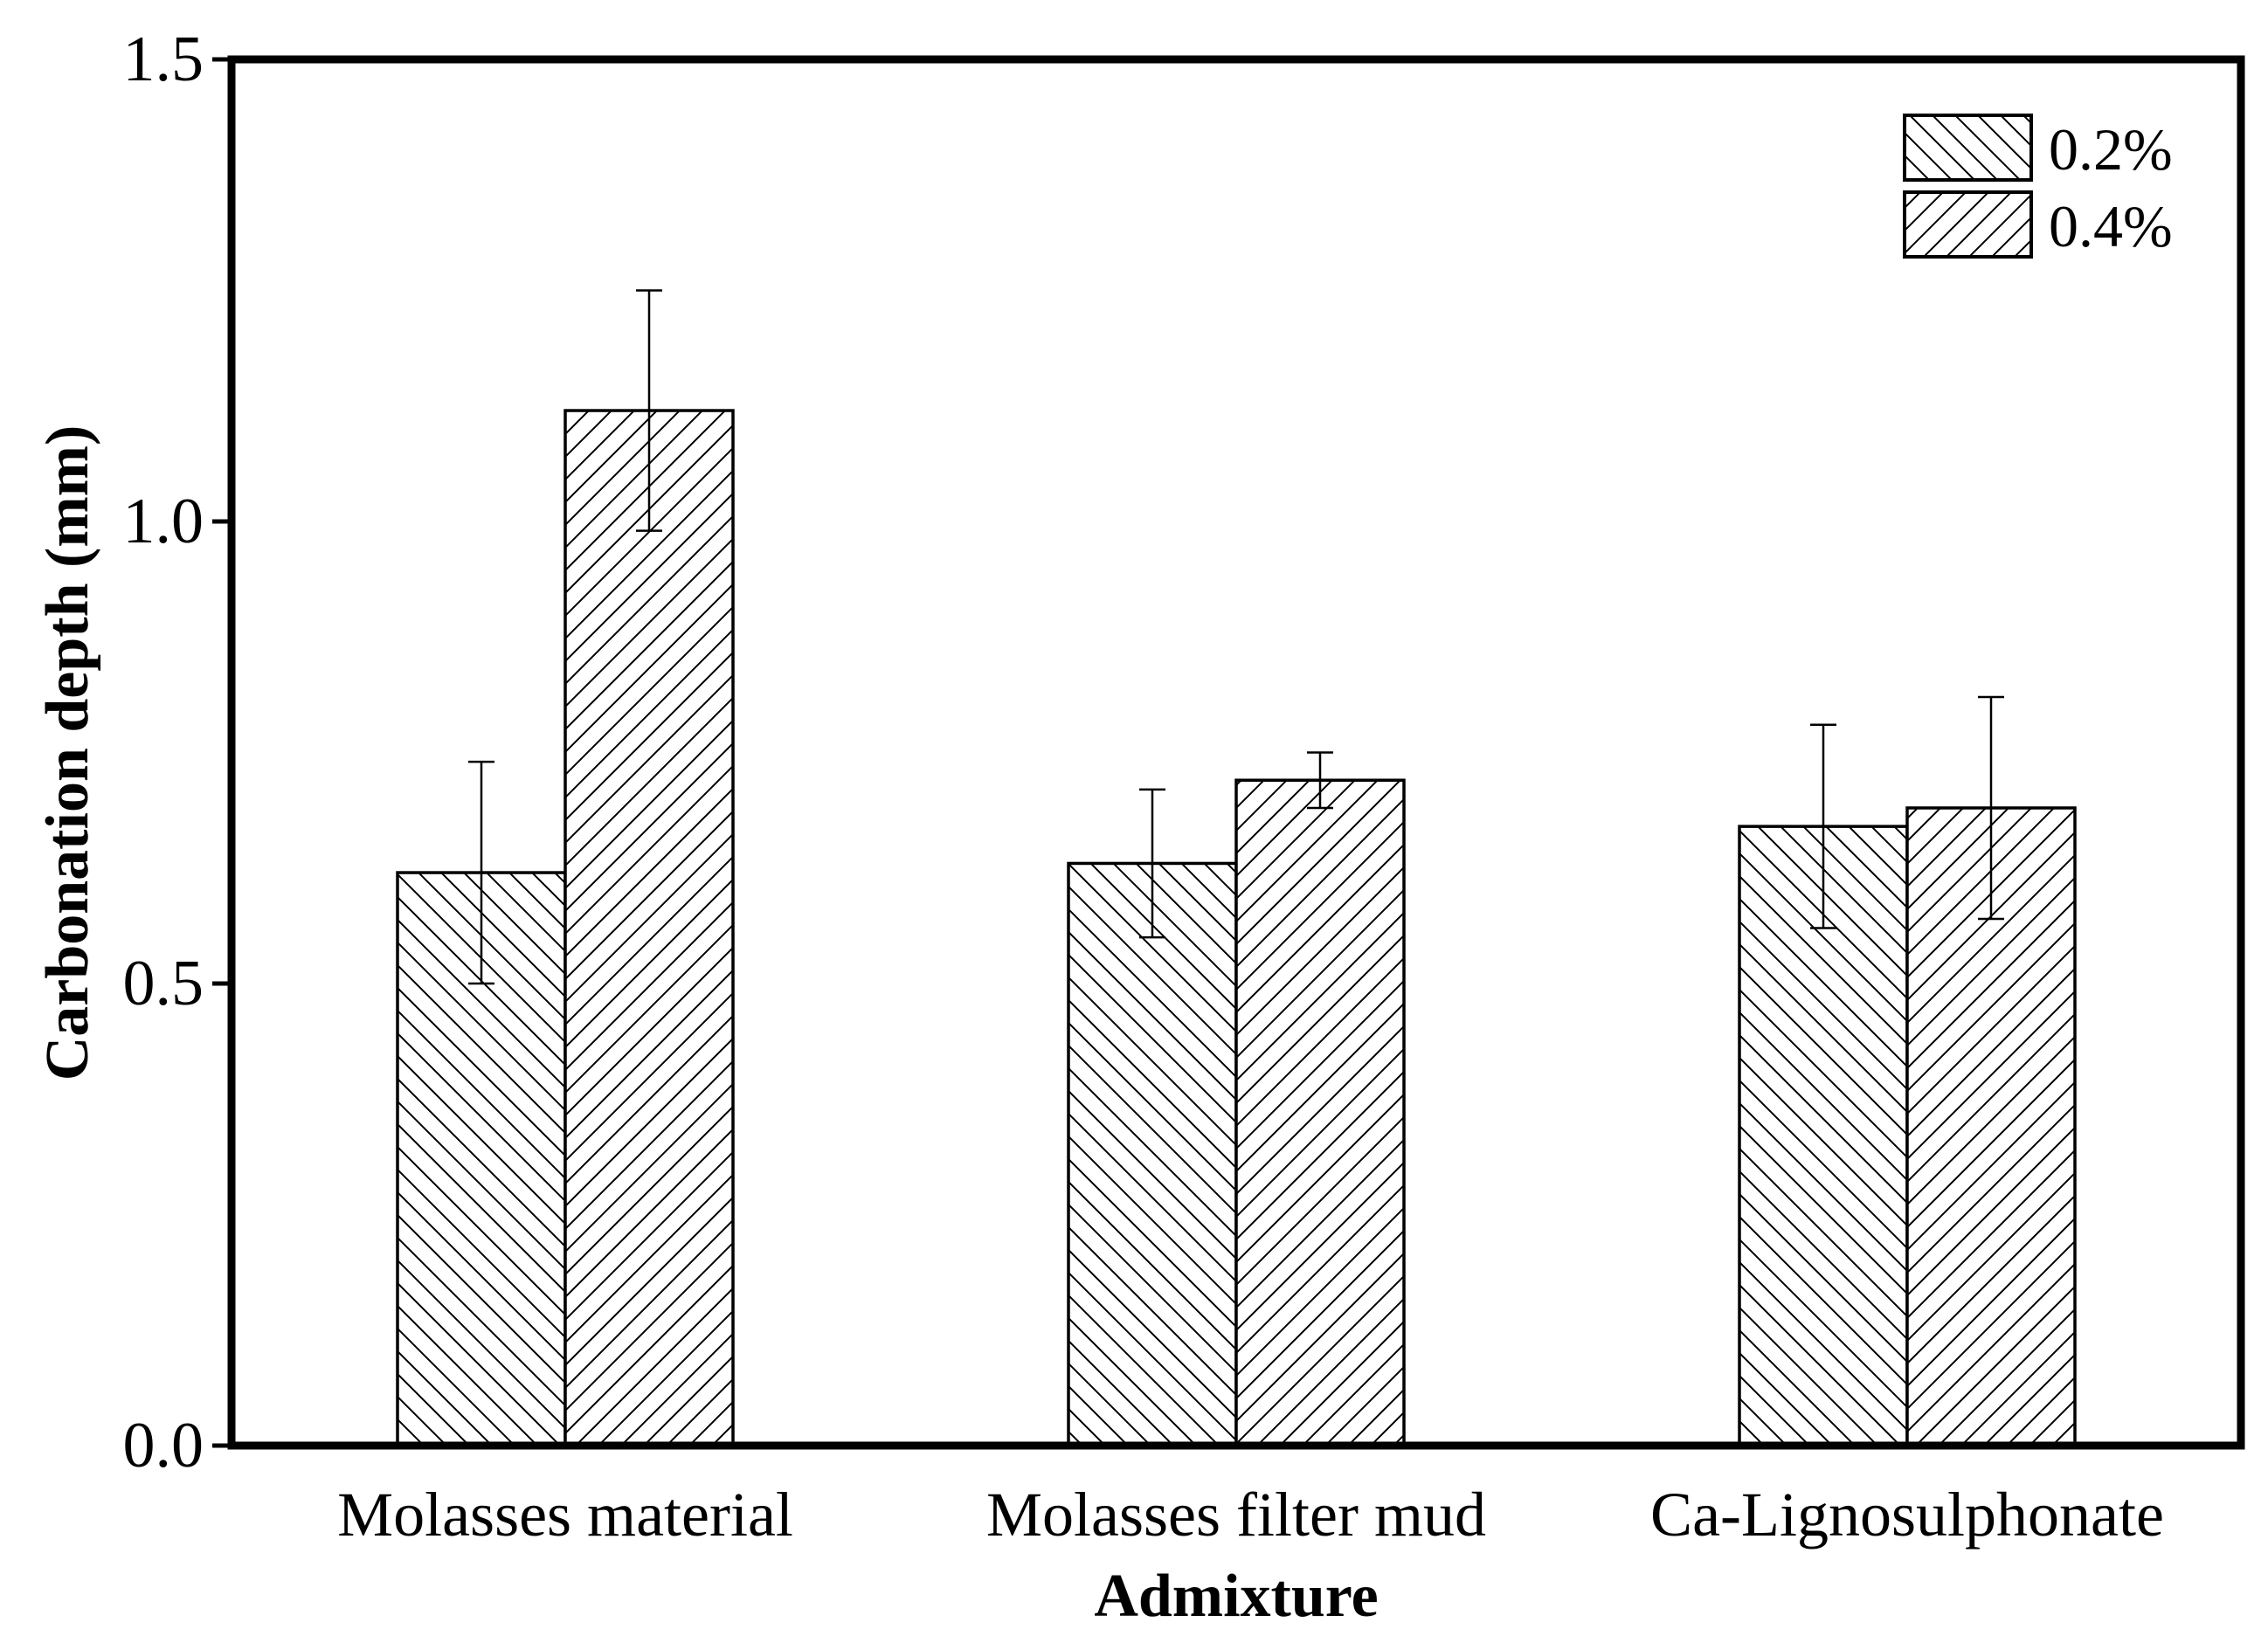  Describe the element at coordinates (164, 983) in the screenshot. I see `y-tick-label: 0.5` at that location.